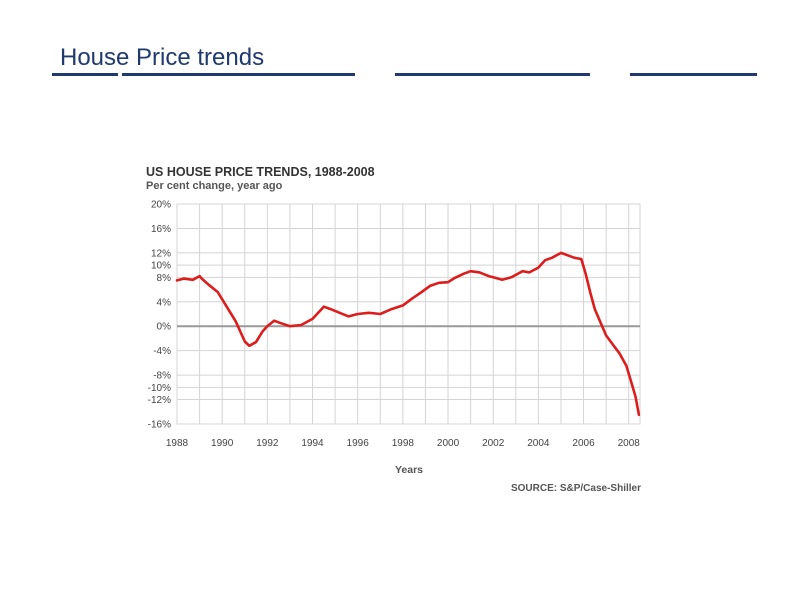  I want to click on x-tick-label: 1996, so click(358, 443).